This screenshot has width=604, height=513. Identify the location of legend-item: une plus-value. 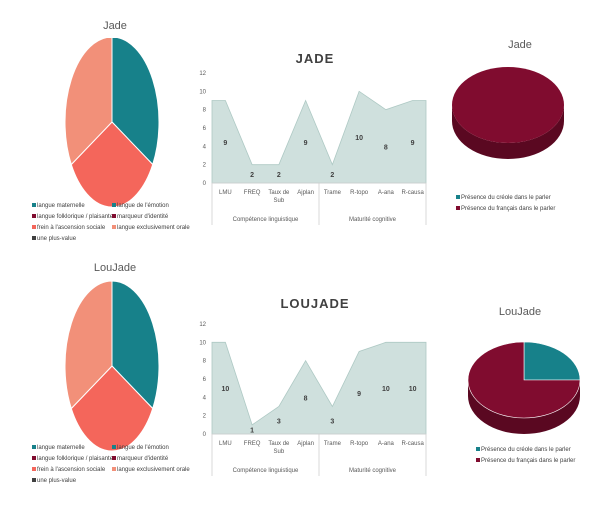
(54, 481).